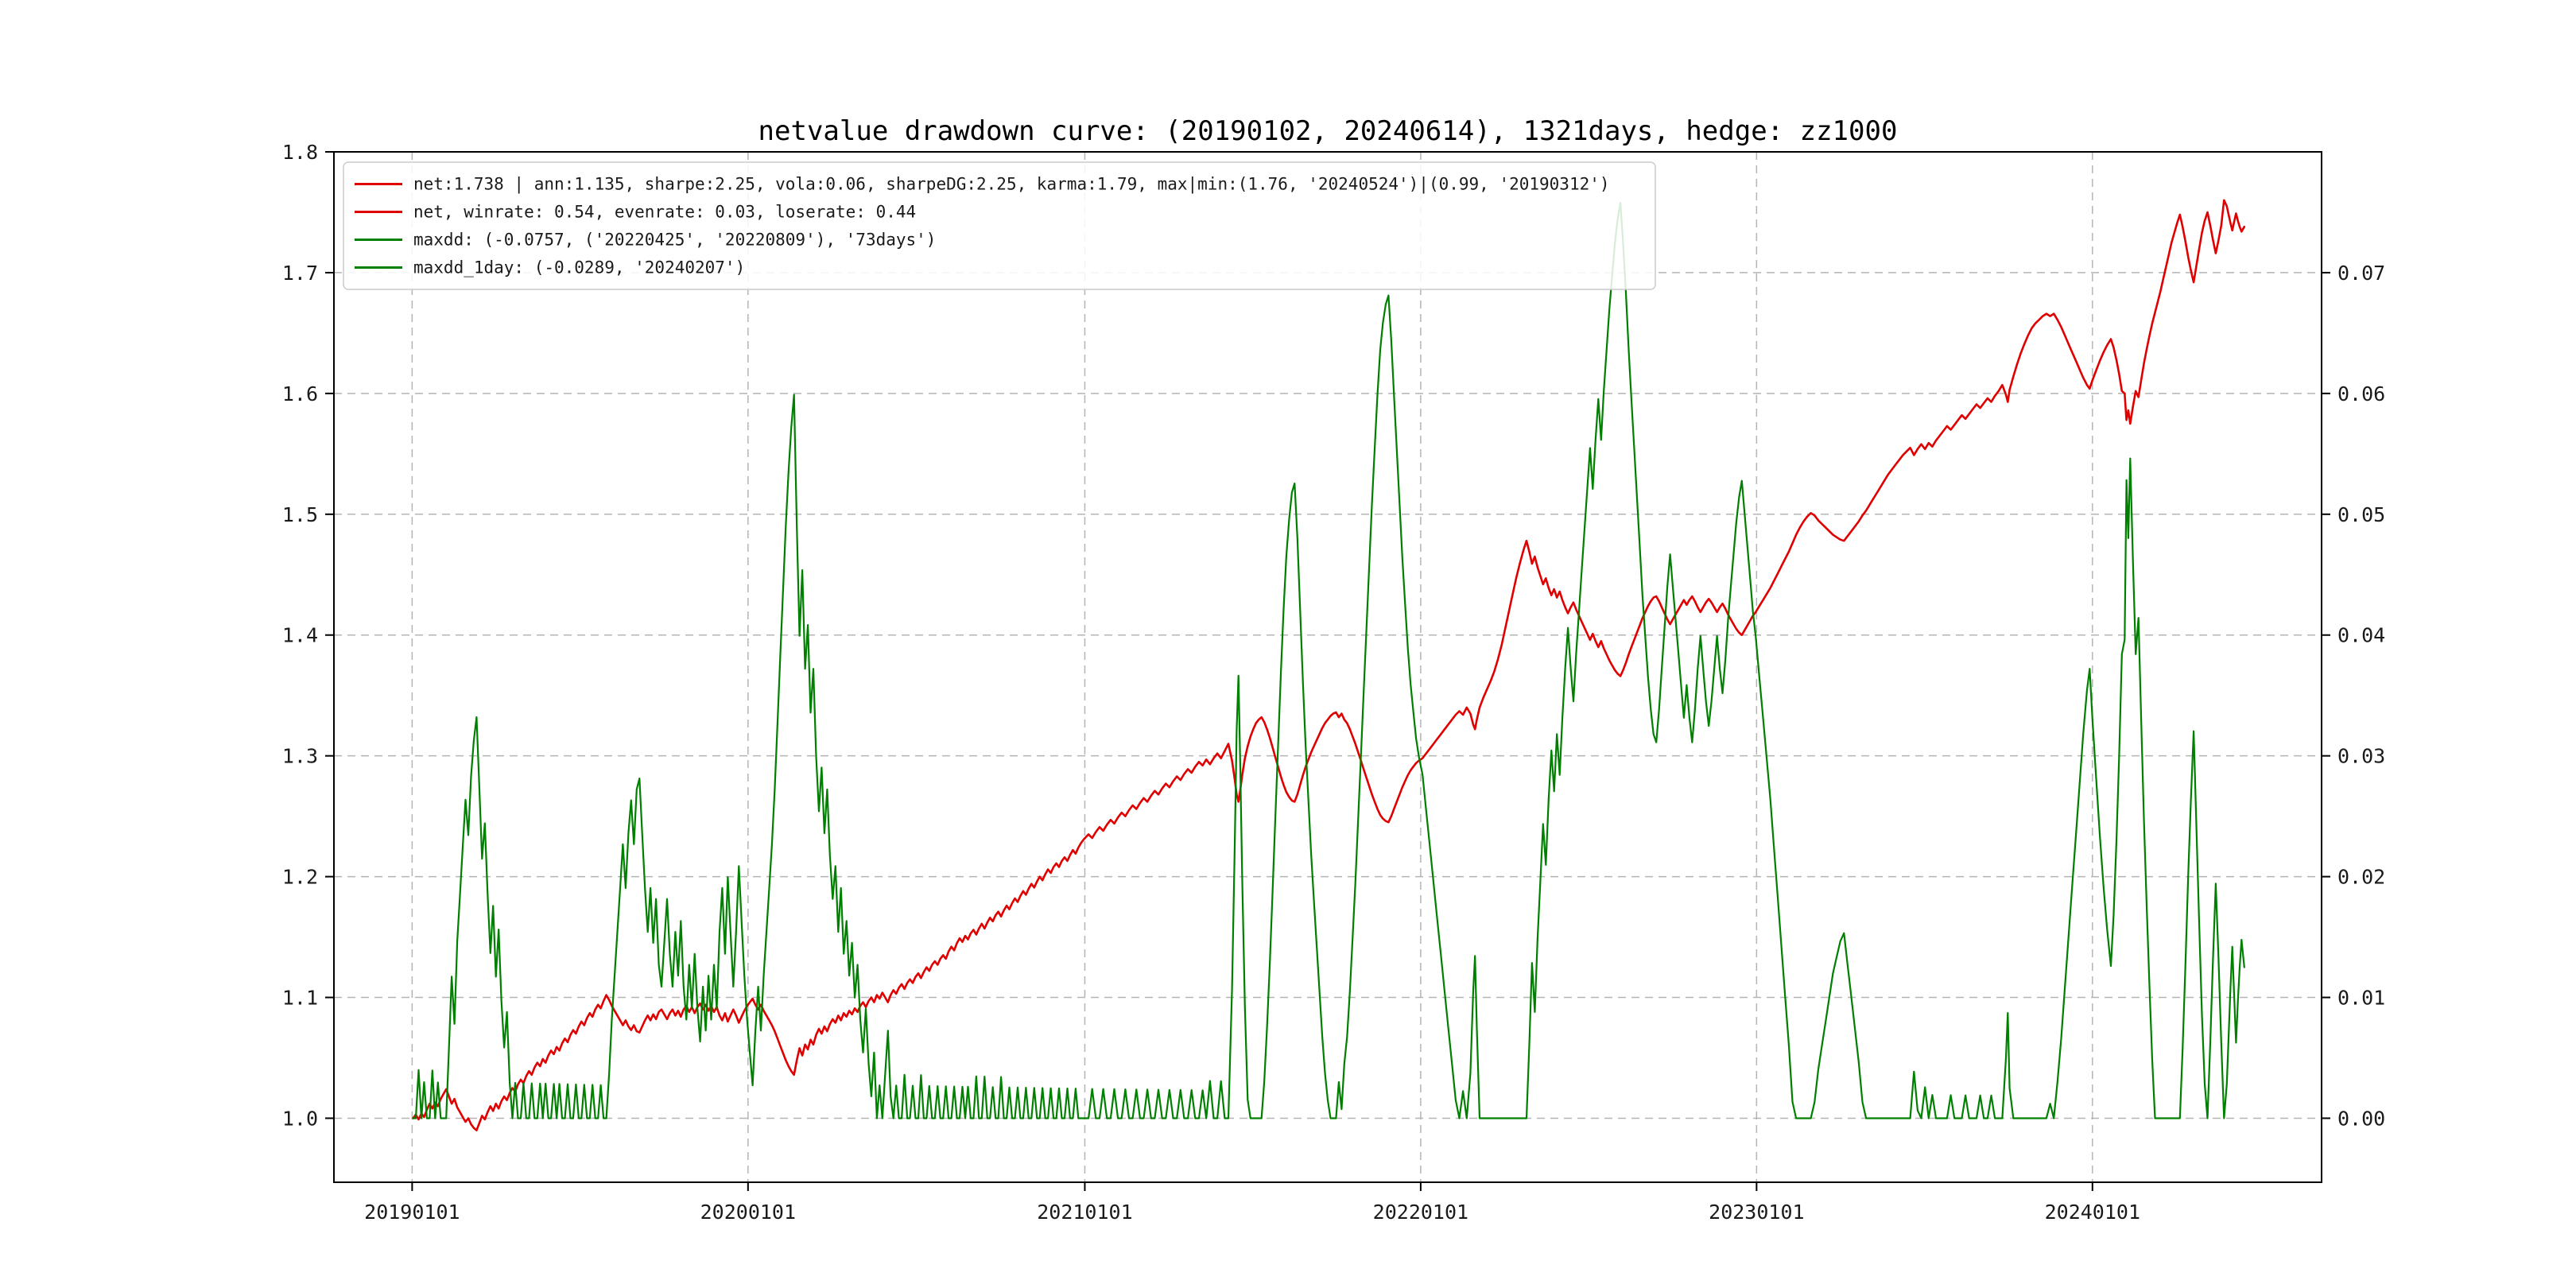 The width and height of the screenshot is (2576, 1288). I want to click on x-tick-label: 20210101, so click(1085, 1212).